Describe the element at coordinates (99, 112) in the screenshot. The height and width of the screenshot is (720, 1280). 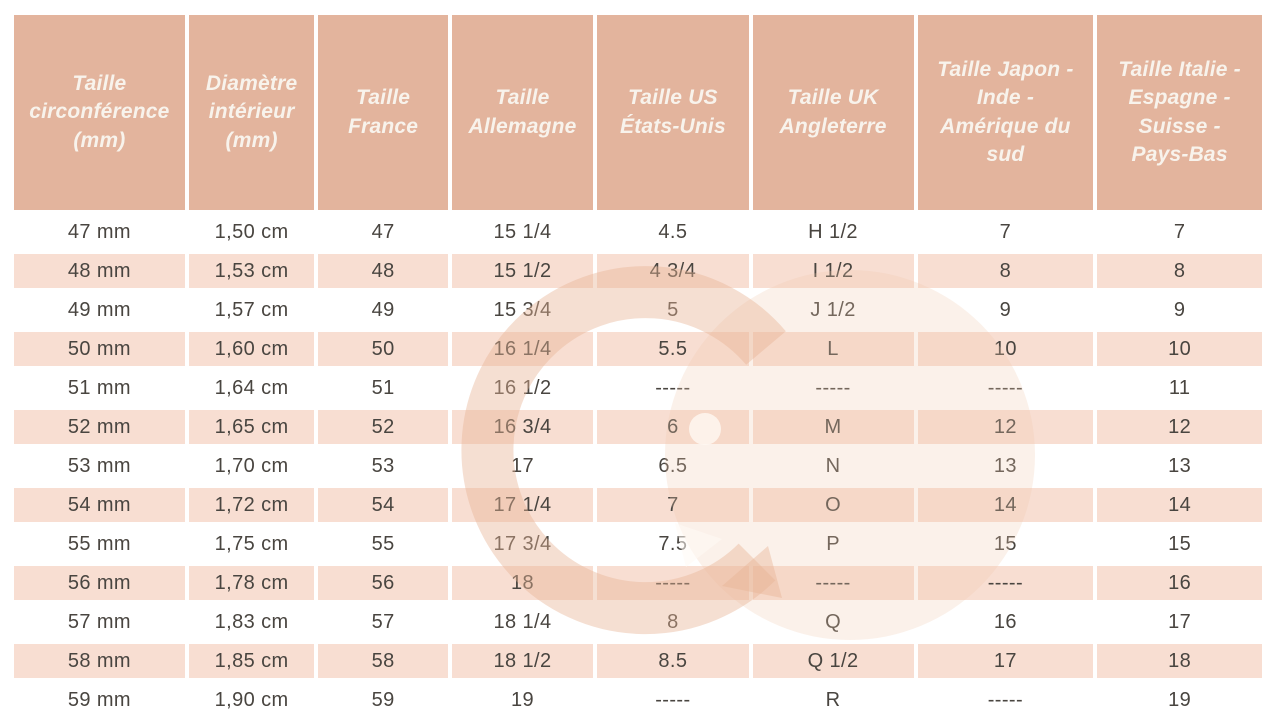
I see `column-header: Taille circonférence (mm)` at that location.